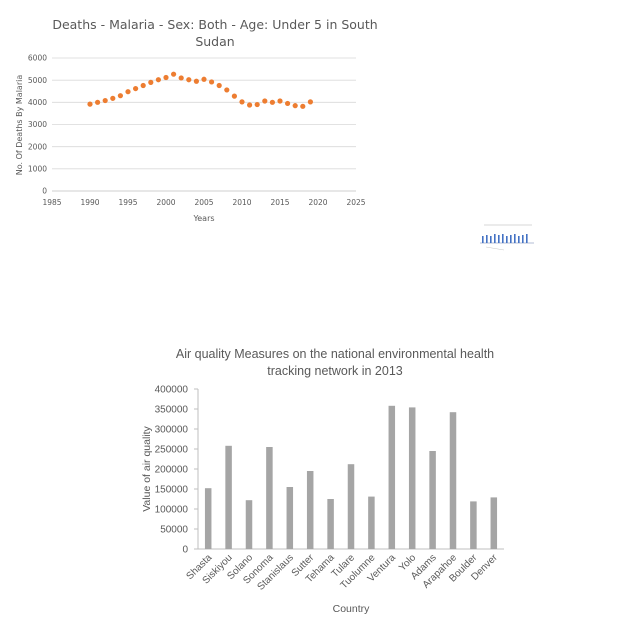 The height and width of the screenshot is (640, 640). Describe the element at coordinates (172, 510) in the screenshot. I see `y-tick-label: 100000` at that location.